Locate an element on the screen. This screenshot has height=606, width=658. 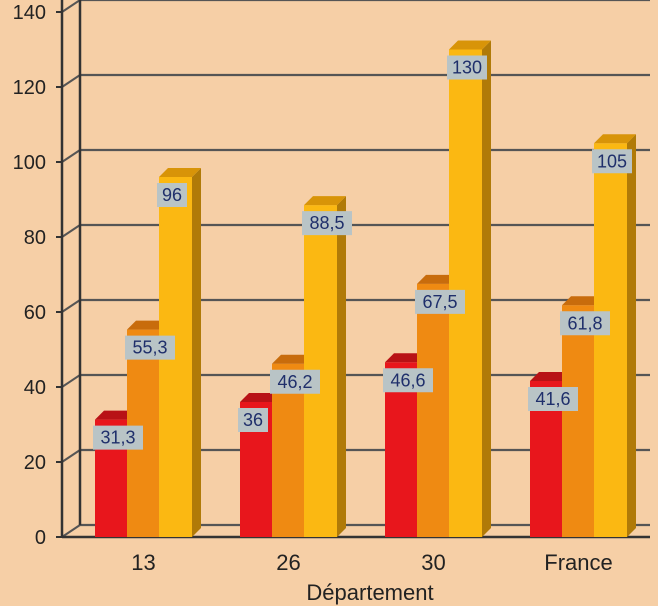
y-tick-label: 40 is located at coordinates (35, 388).